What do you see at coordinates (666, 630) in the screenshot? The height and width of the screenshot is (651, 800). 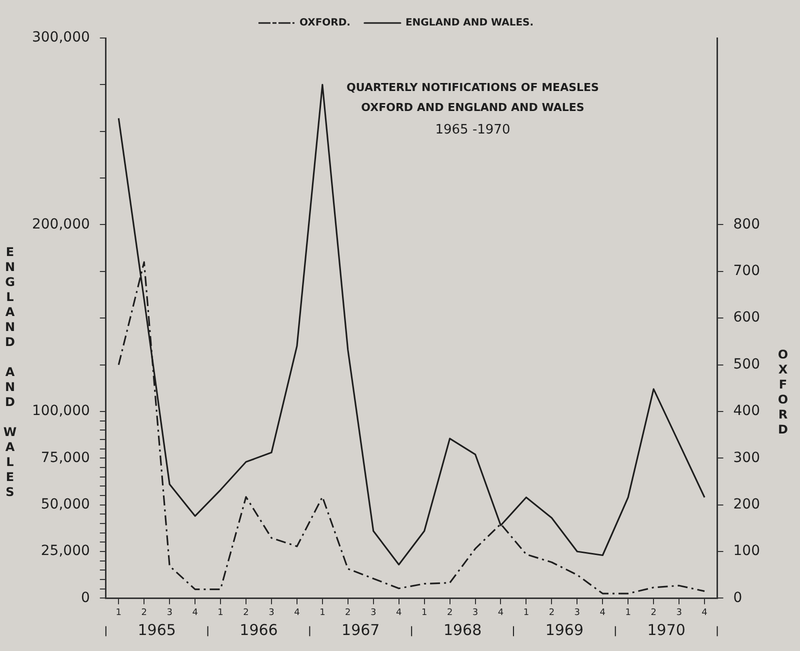 I see `text: 1970` at bounding box center [666, 630].